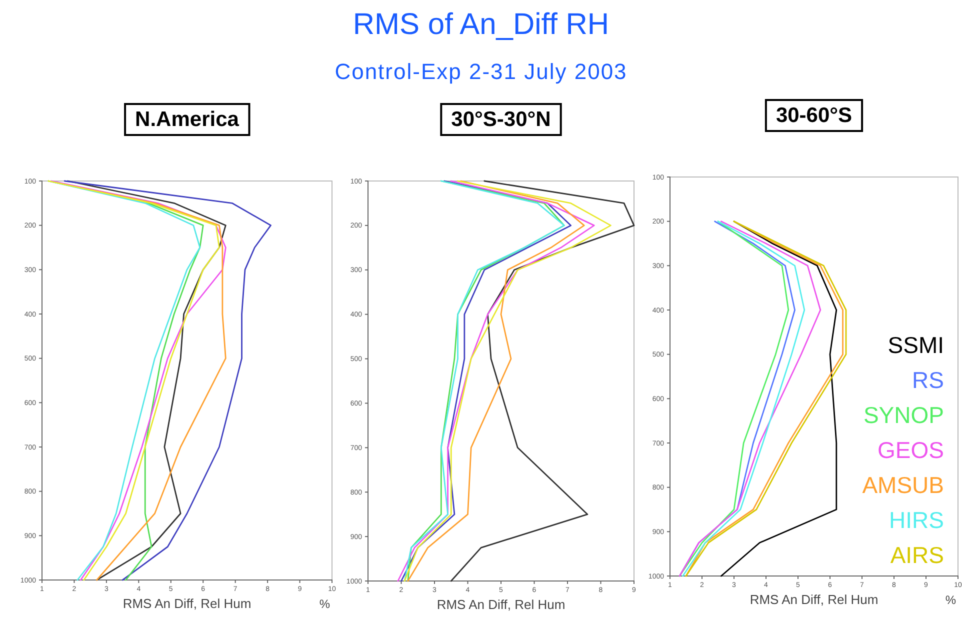 This screenshot has width=962, height=617. I want to click on text: SSMI, so click(916, 345).